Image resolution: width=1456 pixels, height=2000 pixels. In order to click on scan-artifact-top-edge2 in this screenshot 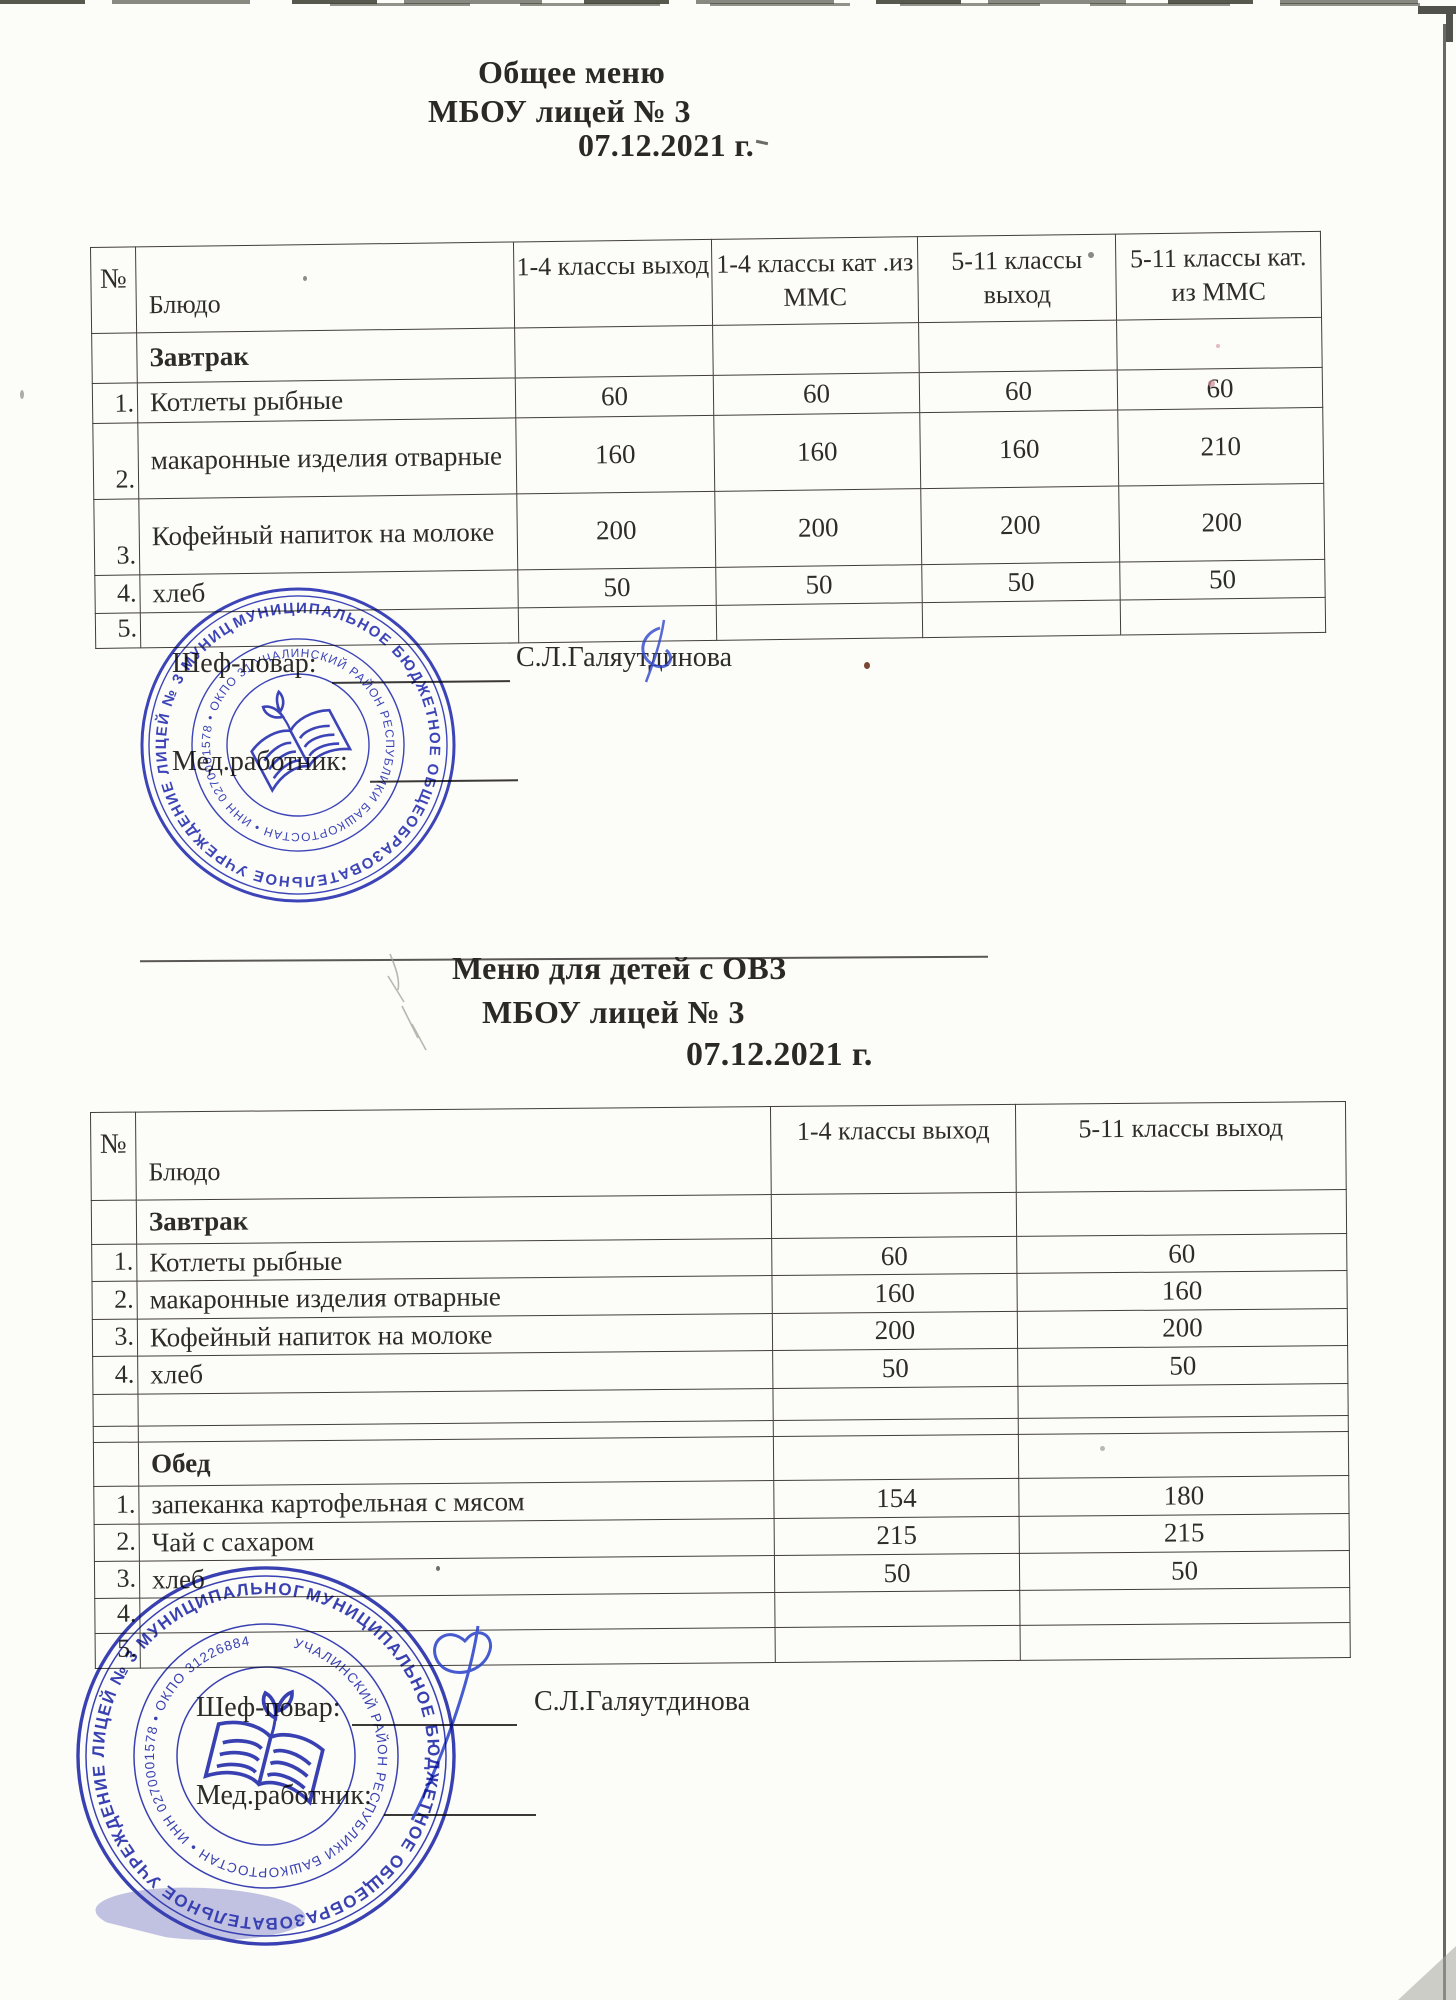, I will do `click(893, 4)`.